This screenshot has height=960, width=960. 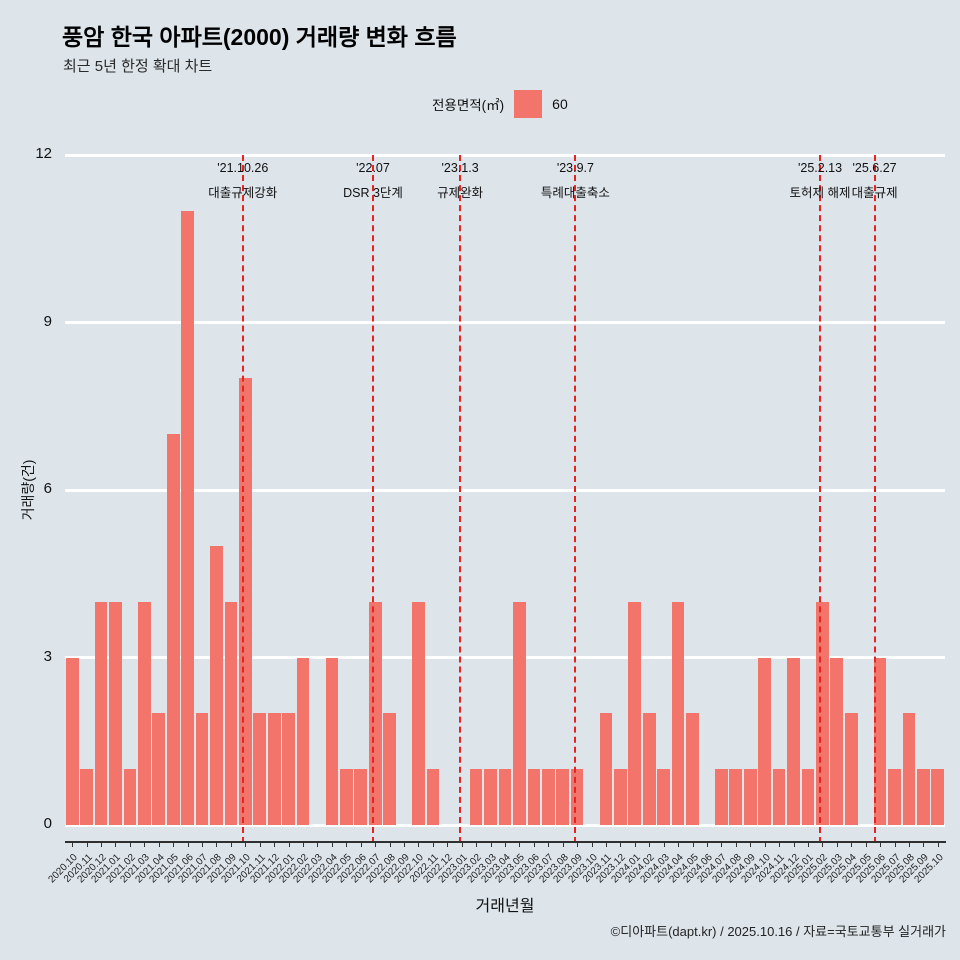 I want to click on bar-2023.08, so click(x=563, y=797).